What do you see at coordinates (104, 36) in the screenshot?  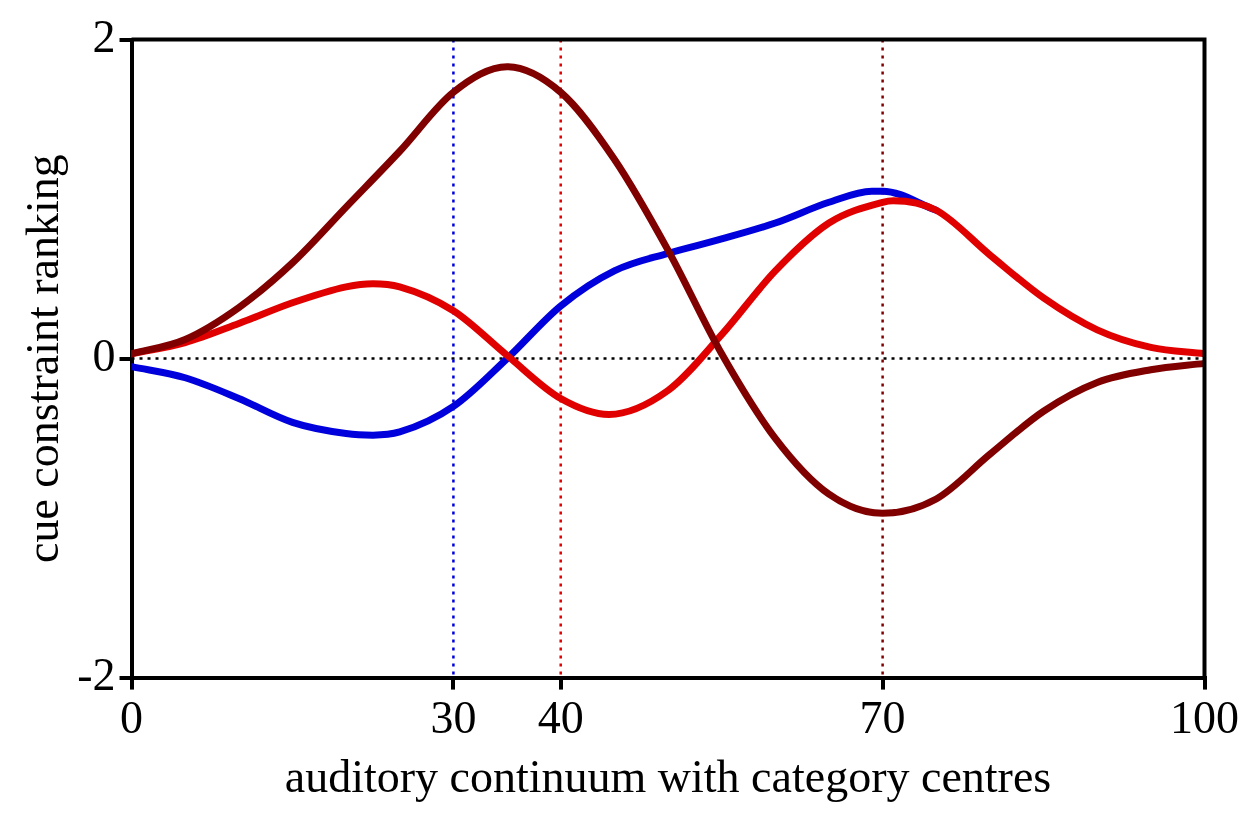 I see `y-tick-label: 2` at bounding box center [104, 36].